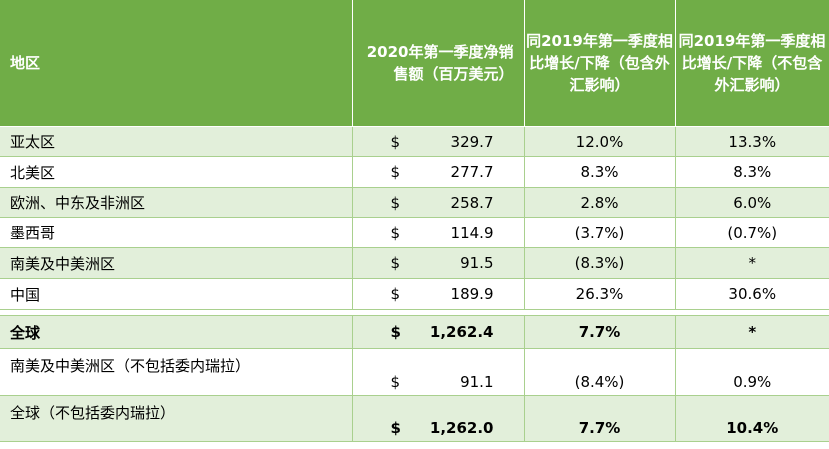  I want to click on growth-incl-fx-cell: 2.8%, so click(600, 202).